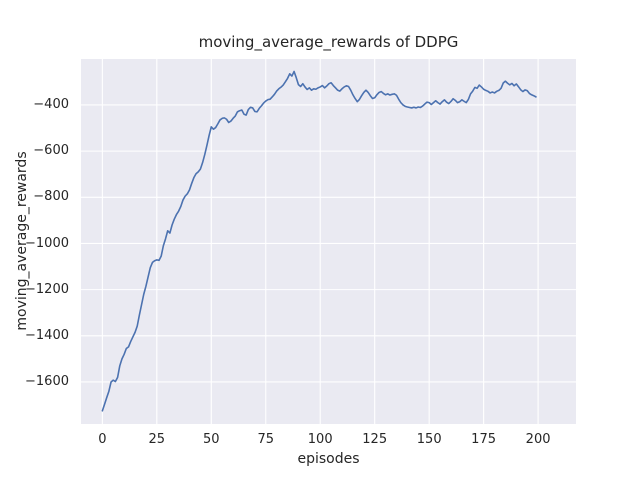 The image size is (640, 480). Describe the element at coordinates (328, 42) in the screenshot. I see `chart-title: moving_average_rewards of DDPG` at that location.